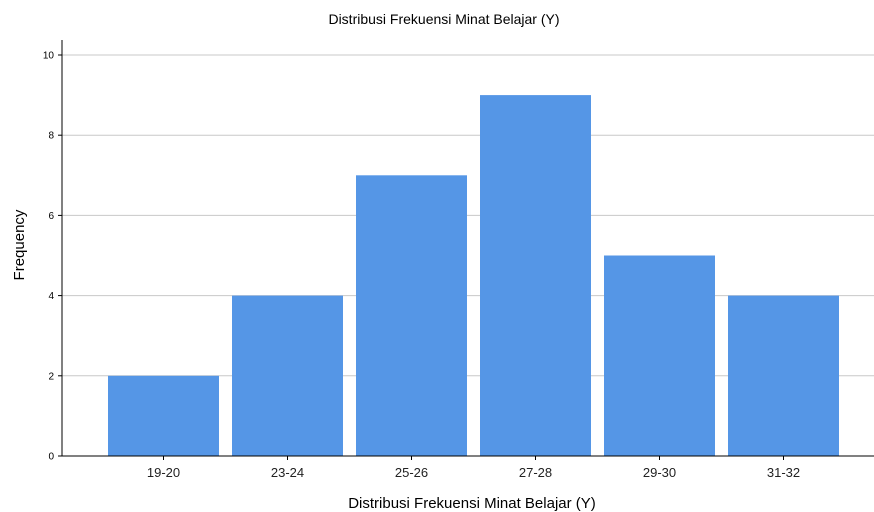 This screenshot has height=512, width=874. Describe the element at coordinates (472, 503) in the screenshot. I see `x-axis-title: Distribusi Frekuensi Minat Belajar (Y)` at that location.